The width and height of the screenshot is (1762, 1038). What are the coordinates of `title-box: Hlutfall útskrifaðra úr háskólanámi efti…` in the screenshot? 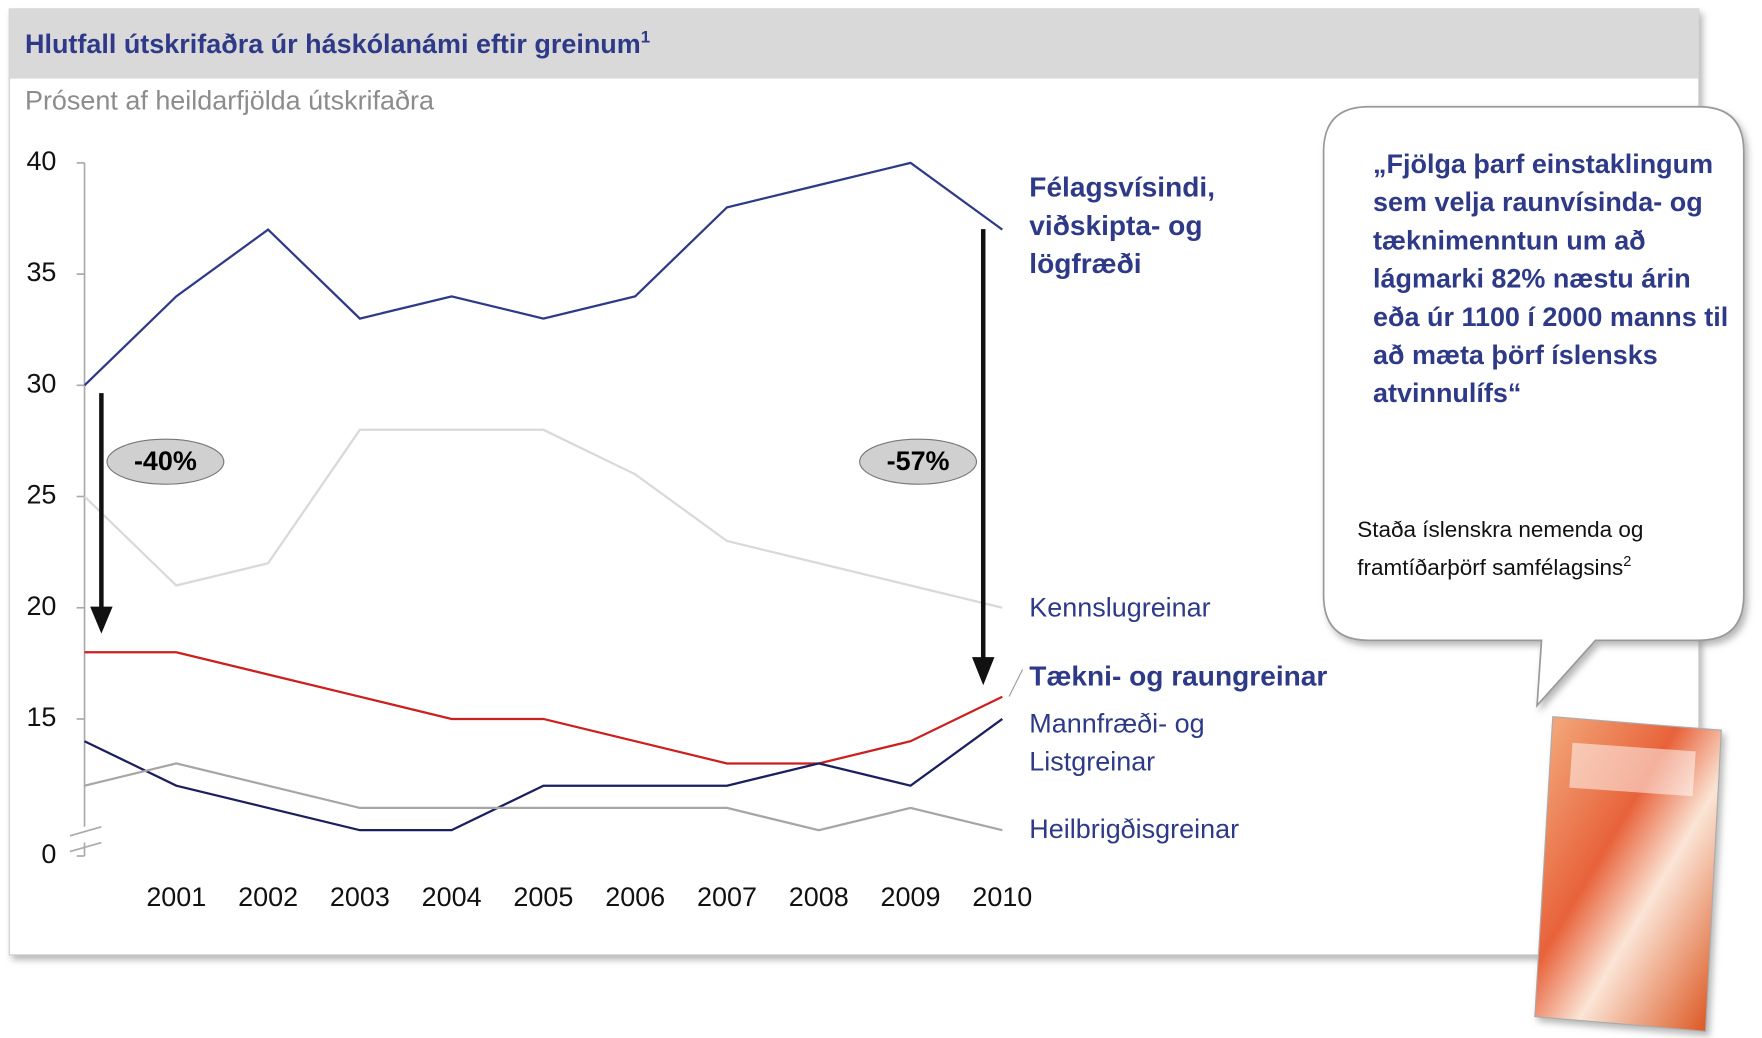 It's located at (699, 42).